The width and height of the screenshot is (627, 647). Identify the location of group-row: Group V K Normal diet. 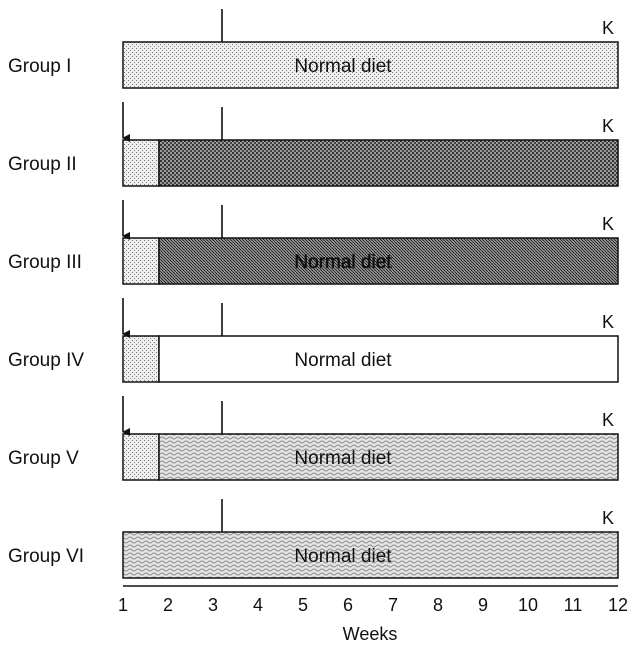
(313, 438).